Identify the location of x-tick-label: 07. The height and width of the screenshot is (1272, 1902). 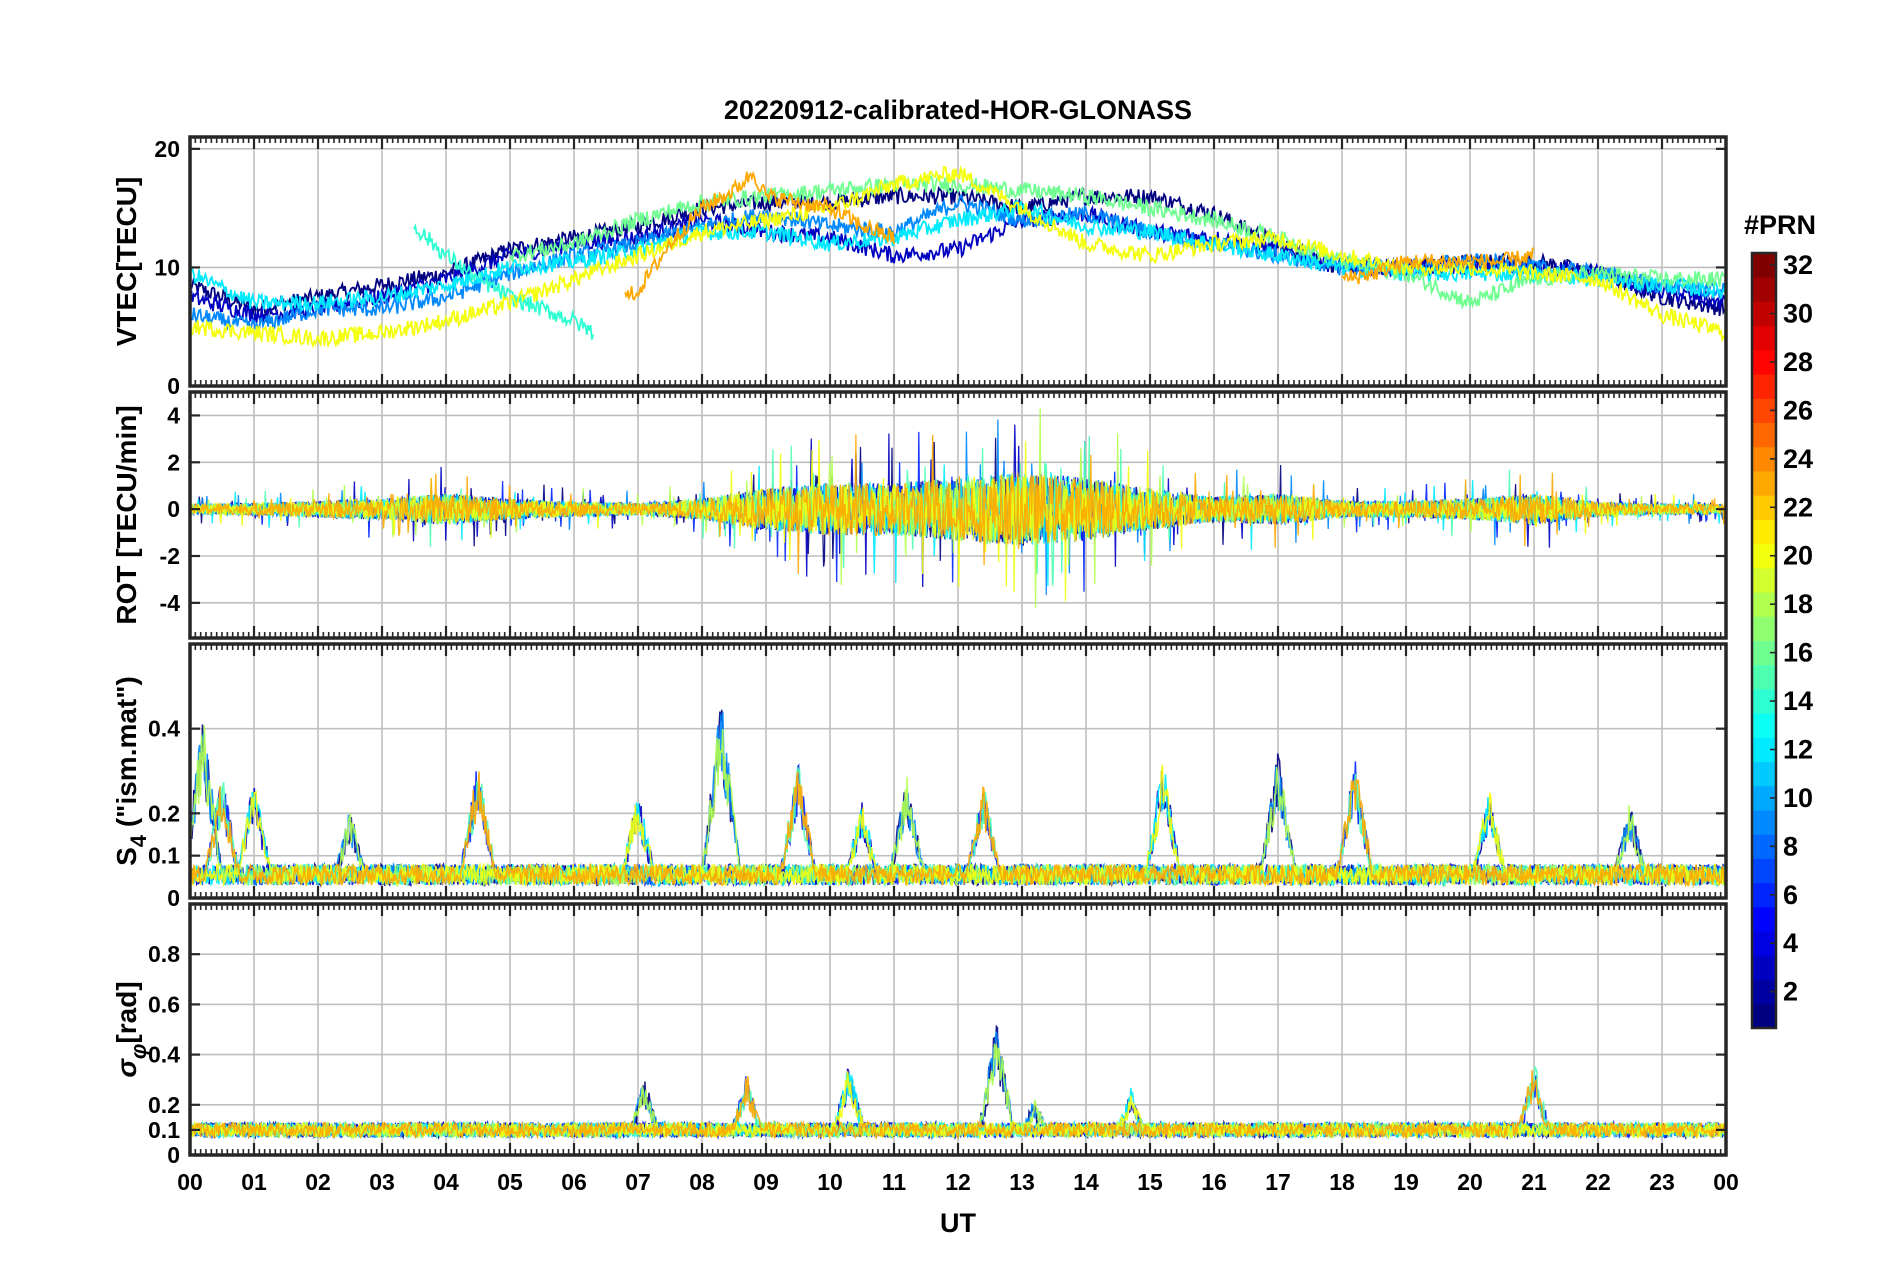
(638, 1182).